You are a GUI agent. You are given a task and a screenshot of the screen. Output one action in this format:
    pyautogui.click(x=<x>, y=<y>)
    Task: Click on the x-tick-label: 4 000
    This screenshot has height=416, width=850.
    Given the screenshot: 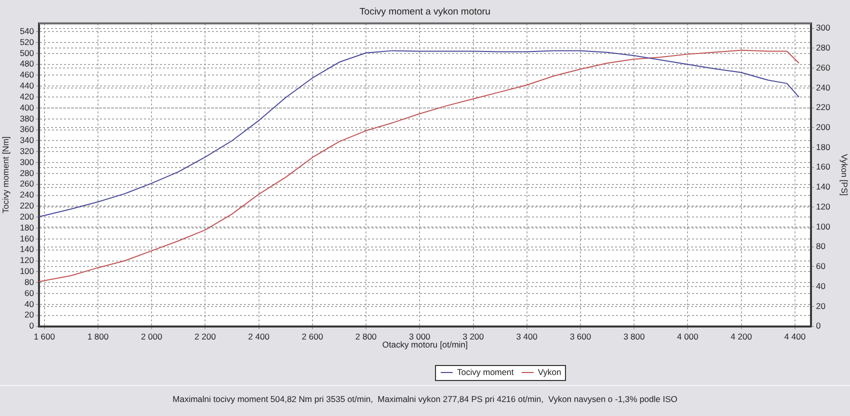 What is the action you would take?
    pyautogui.click(x=688, y=337)
    